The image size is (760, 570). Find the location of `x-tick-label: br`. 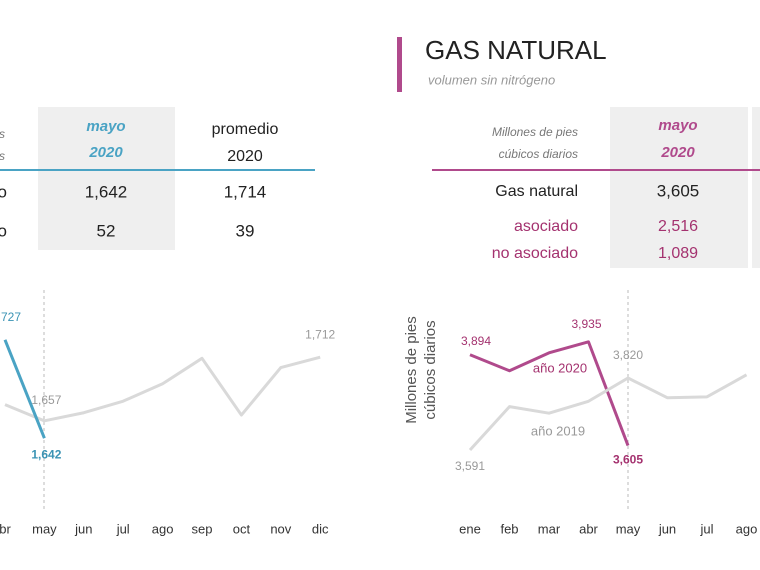

x-tick-label: br is located at coordinates (5, 528).